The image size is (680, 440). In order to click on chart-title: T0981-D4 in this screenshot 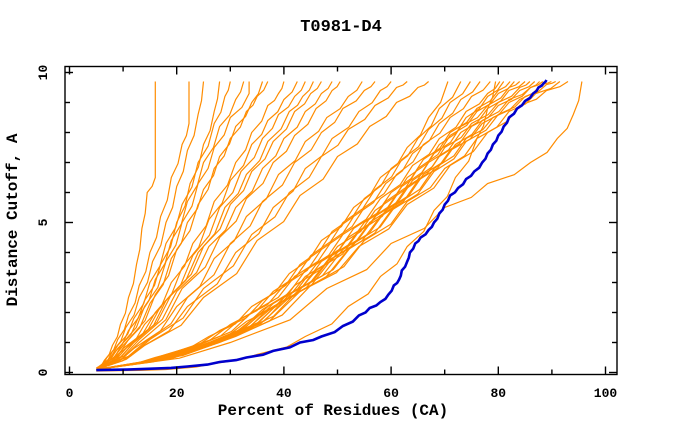, I will do `click(341, 27)`.